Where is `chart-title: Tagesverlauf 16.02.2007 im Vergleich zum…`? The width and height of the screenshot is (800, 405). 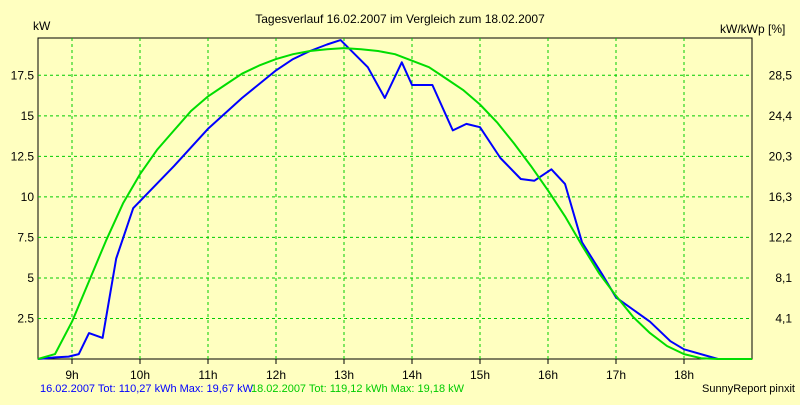
chart-title: Tagesverlauf 16.02.2007 im Vergleich zum… is located at coordinates (400, 19).